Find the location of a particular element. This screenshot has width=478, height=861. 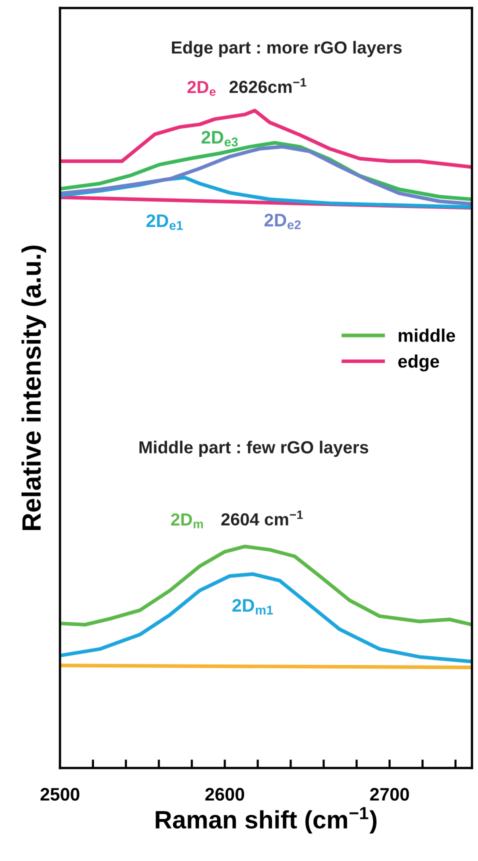

x-tick-label: 2600 is located at coordinates (224, 794).